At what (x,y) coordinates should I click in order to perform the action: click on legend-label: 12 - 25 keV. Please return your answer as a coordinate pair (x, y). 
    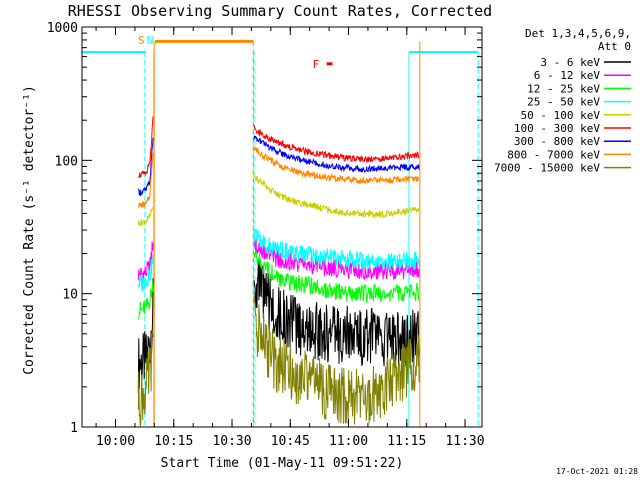
    Looking at the image, I should click on (563, 88).